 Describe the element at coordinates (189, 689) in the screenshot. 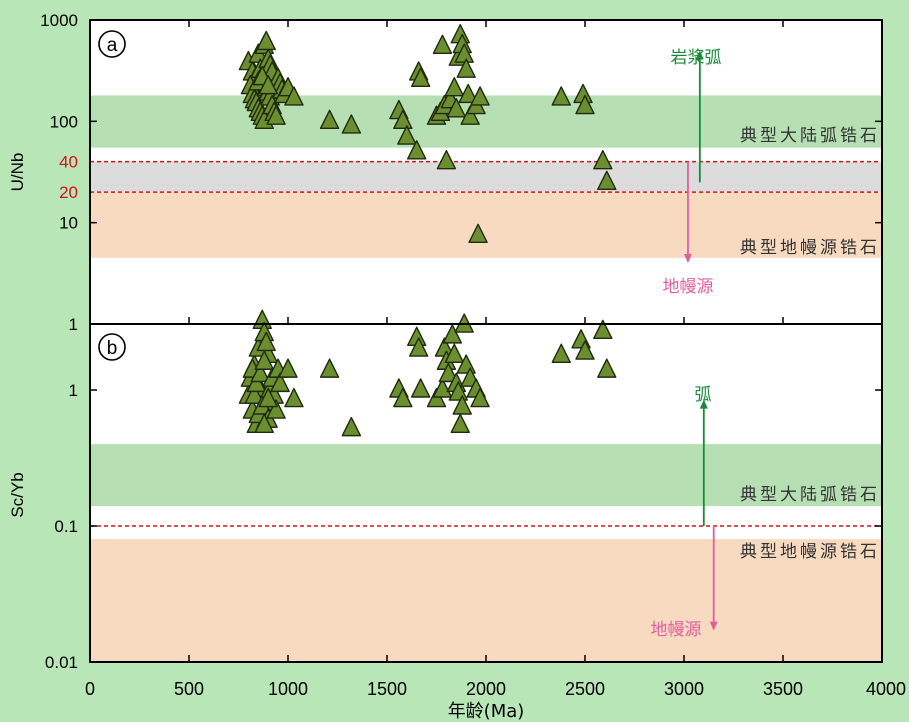

I see `x-tick-label: 500` at that location.